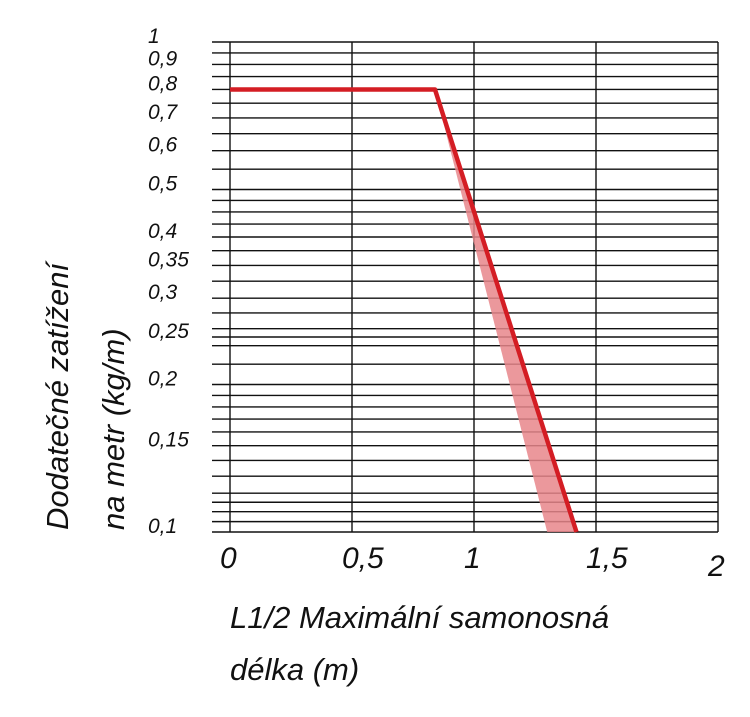  What do you see at coordinates (163, 83) in the screenshot?
I see `y-tick-label-2: 0,8` at bounding box center [163, 83].